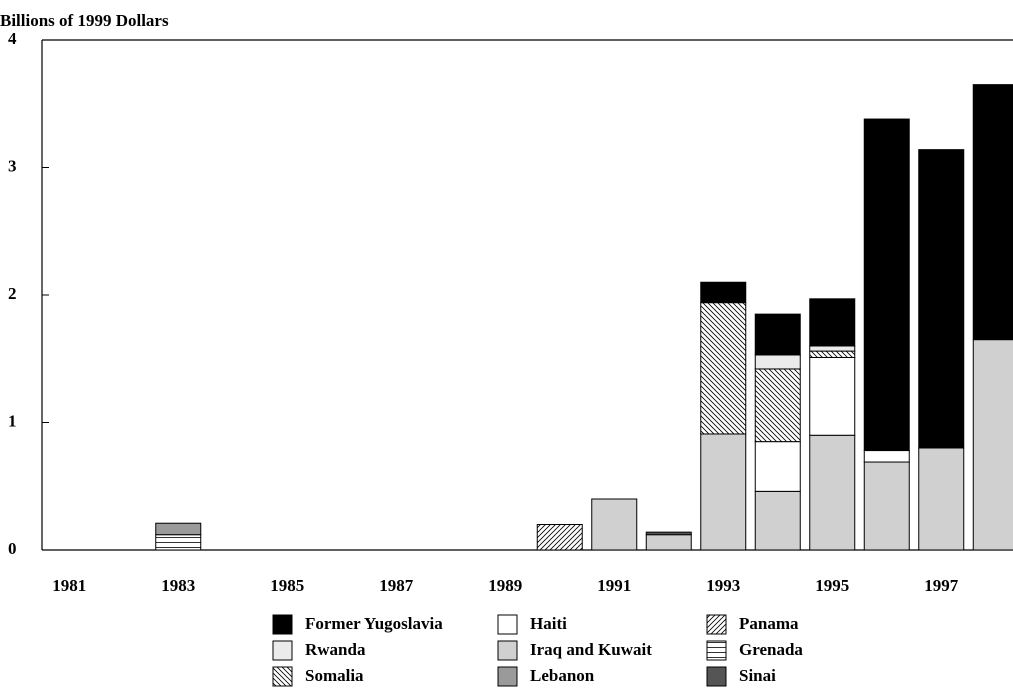 The image size is (1013, 692). Describe the element at coordinates (548, 623) in the screenshot. I see `legend-label: Haiti` at that location.